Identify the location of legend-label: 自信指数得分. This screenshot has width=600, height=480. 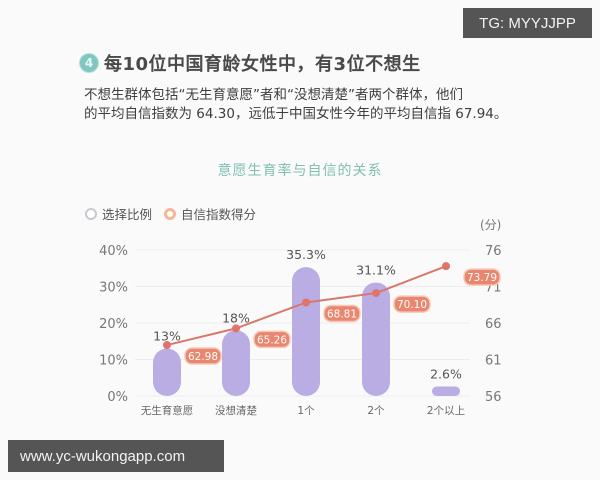
(219, 214).